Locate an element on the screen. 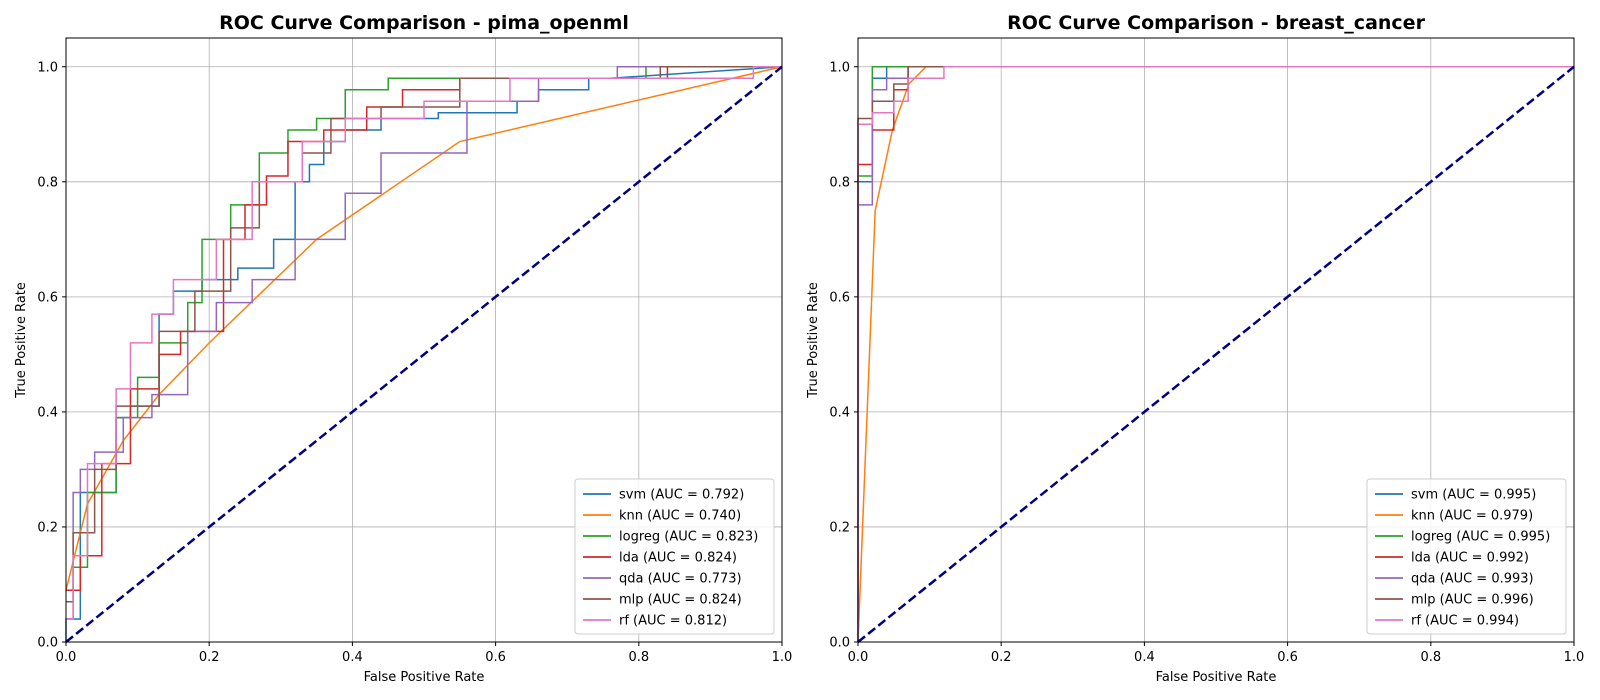  chart-title: ROC Curve Comparison - pima_openml is located at coordinates (424, 23).